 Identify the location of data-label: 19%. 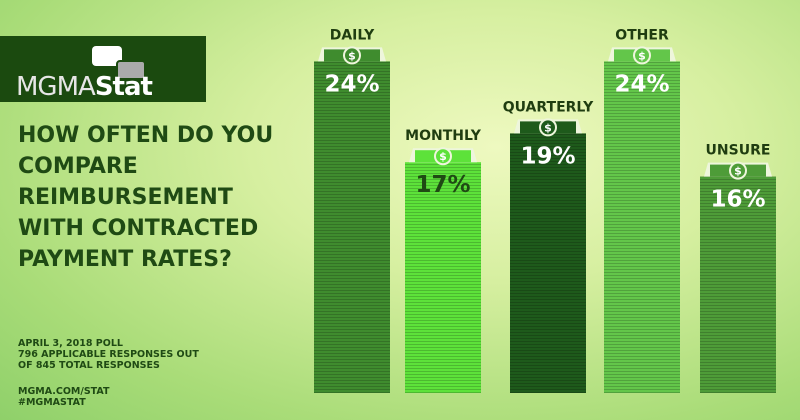
(547, 156).